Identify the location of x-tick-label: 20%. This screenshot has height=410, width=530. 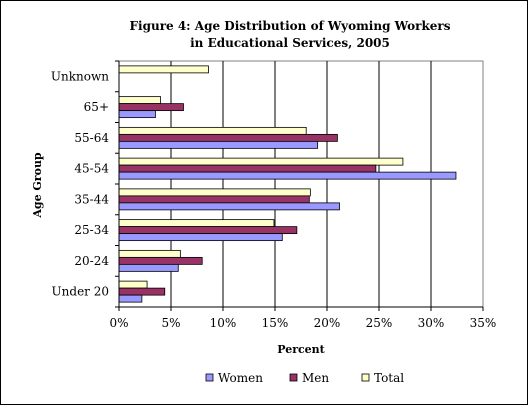
(327, 323).